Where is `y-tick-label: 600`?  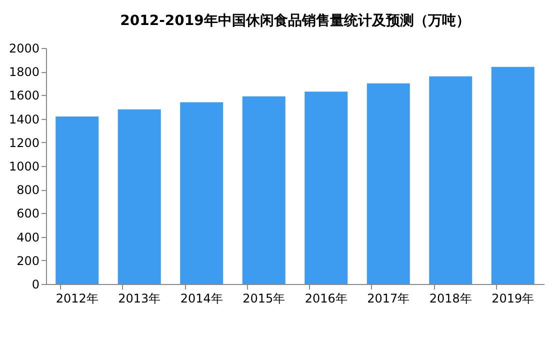 y-tick-label: 600 is located at coordinates (28, 213).